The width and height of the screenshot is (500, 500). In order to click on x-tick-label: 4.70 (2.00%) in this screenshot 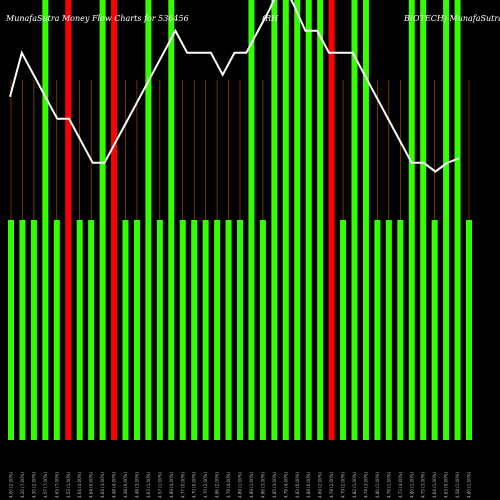, I will do `click(205, 485)`.